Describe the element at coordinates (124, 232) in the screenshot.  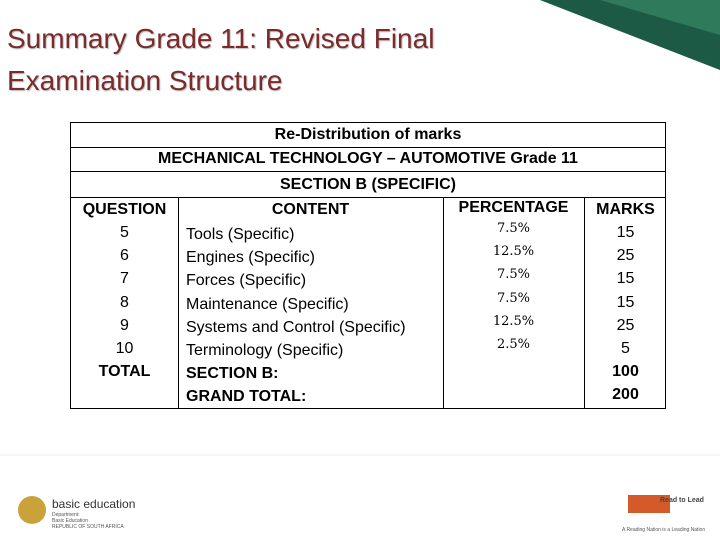
I see `cell-question: 5` at that location.